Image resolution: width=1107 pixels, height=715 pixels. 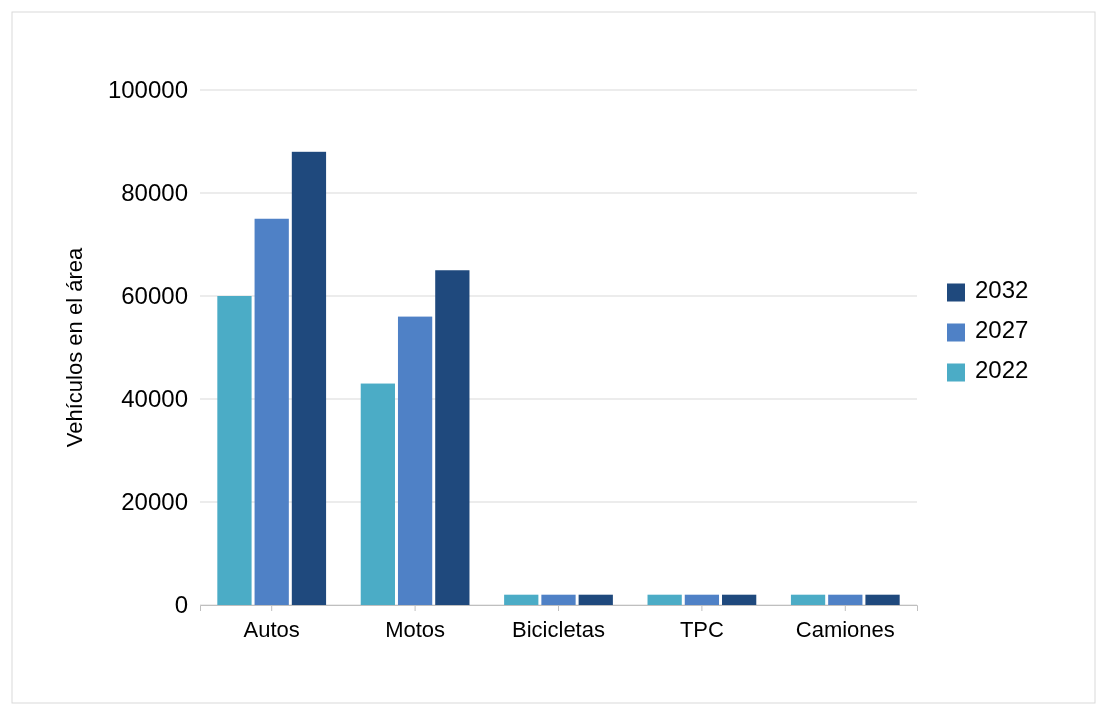 What do you see at coordinates (558, 629) in the screenshot?
I see `x-tick-label: Bicicletas` at bounding box center [558, 629].